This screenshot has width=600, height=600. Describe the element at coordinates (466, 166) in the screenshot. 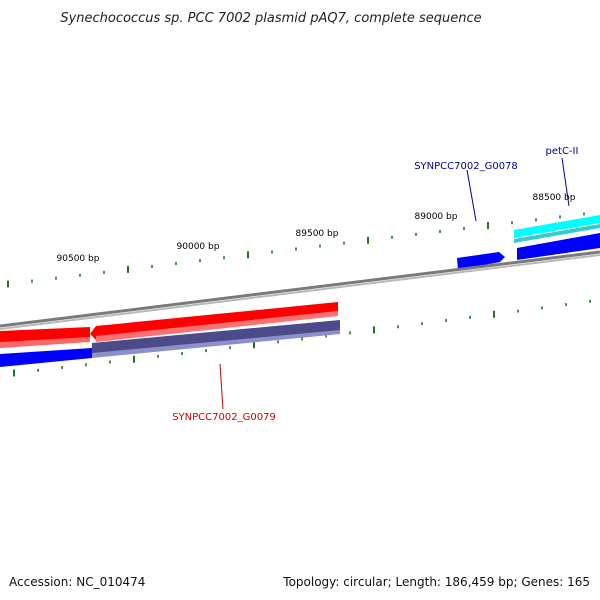

I see `gene-label-g0078: SYNPCC7002_G0078` at that location.